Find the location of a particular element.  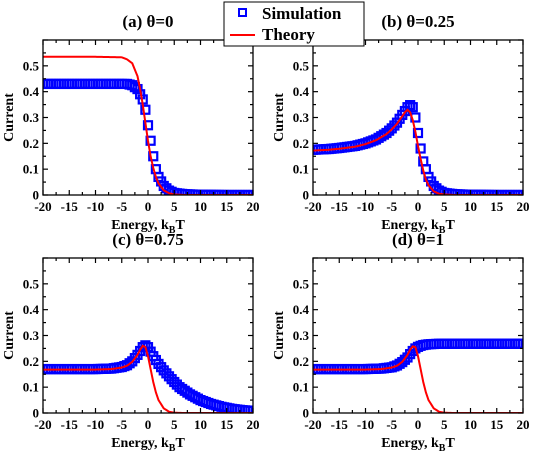

legend-simulation-label: Simulation is located at coordinates (302, 13).